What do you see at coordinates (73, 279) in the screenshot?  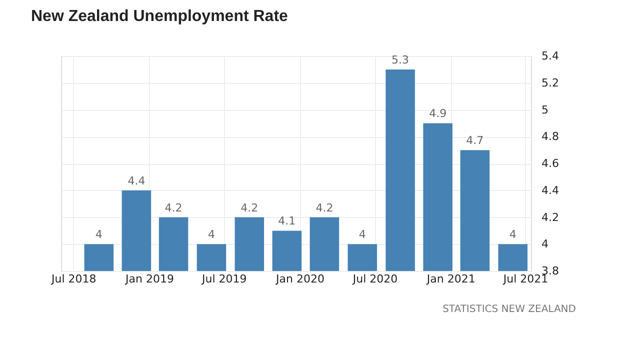 I see `x-tick-label: Jul 2018` at bounding box center [73, 279].